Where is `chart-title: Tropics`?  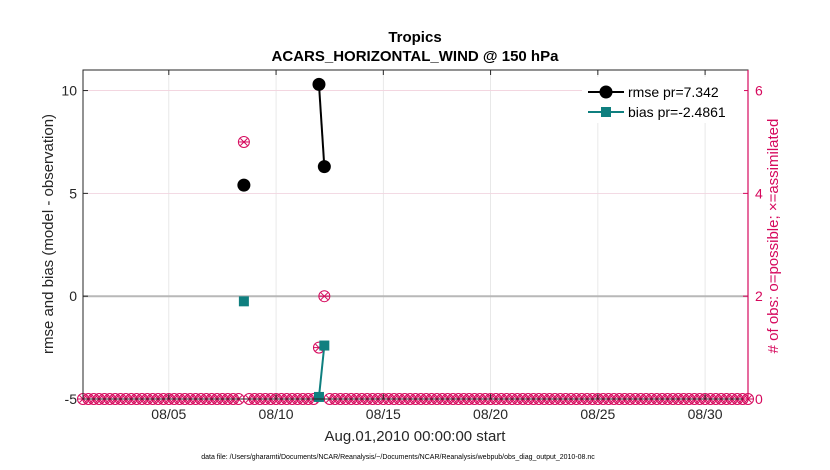
chart-title: Tropics is located at coordinates (414, 37).